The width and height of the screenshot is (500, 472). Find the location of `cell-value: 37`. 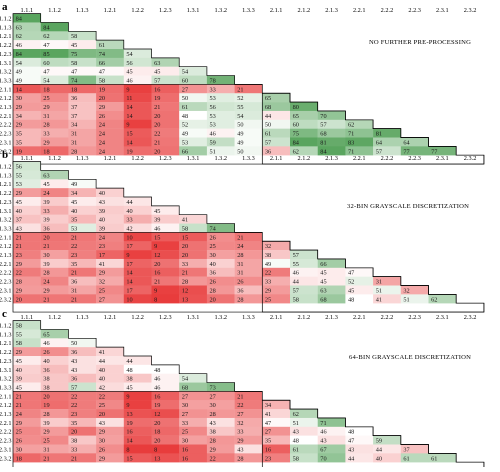

cell-value: 37 is located at coordinates (74, 107).